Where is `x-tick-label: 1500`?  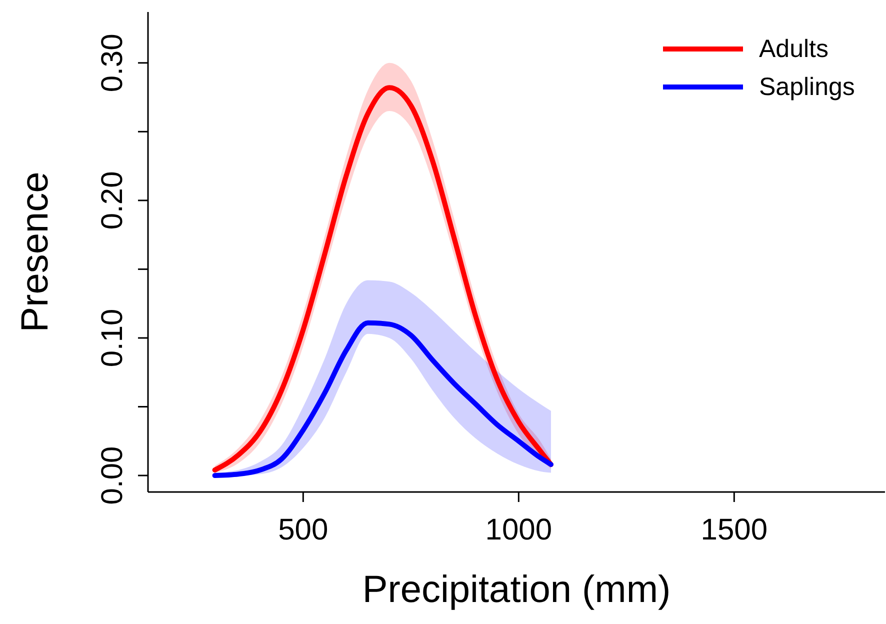
x-tick-label: 1500 is located at coordinates (734, 529).